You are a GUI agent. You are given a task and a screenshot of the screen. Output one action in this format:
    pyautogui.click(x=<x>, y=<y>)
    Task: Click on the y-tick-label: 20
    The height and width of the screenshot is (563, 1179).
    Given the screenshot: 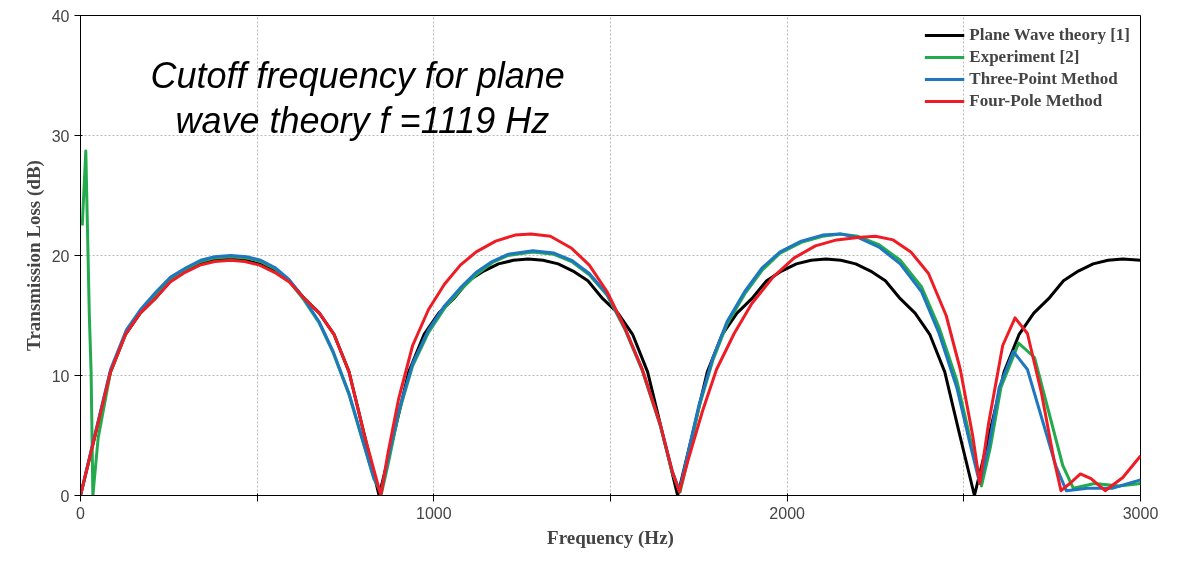 What is the action you would take?
    pyautogui.click(x=60, y=256)
    